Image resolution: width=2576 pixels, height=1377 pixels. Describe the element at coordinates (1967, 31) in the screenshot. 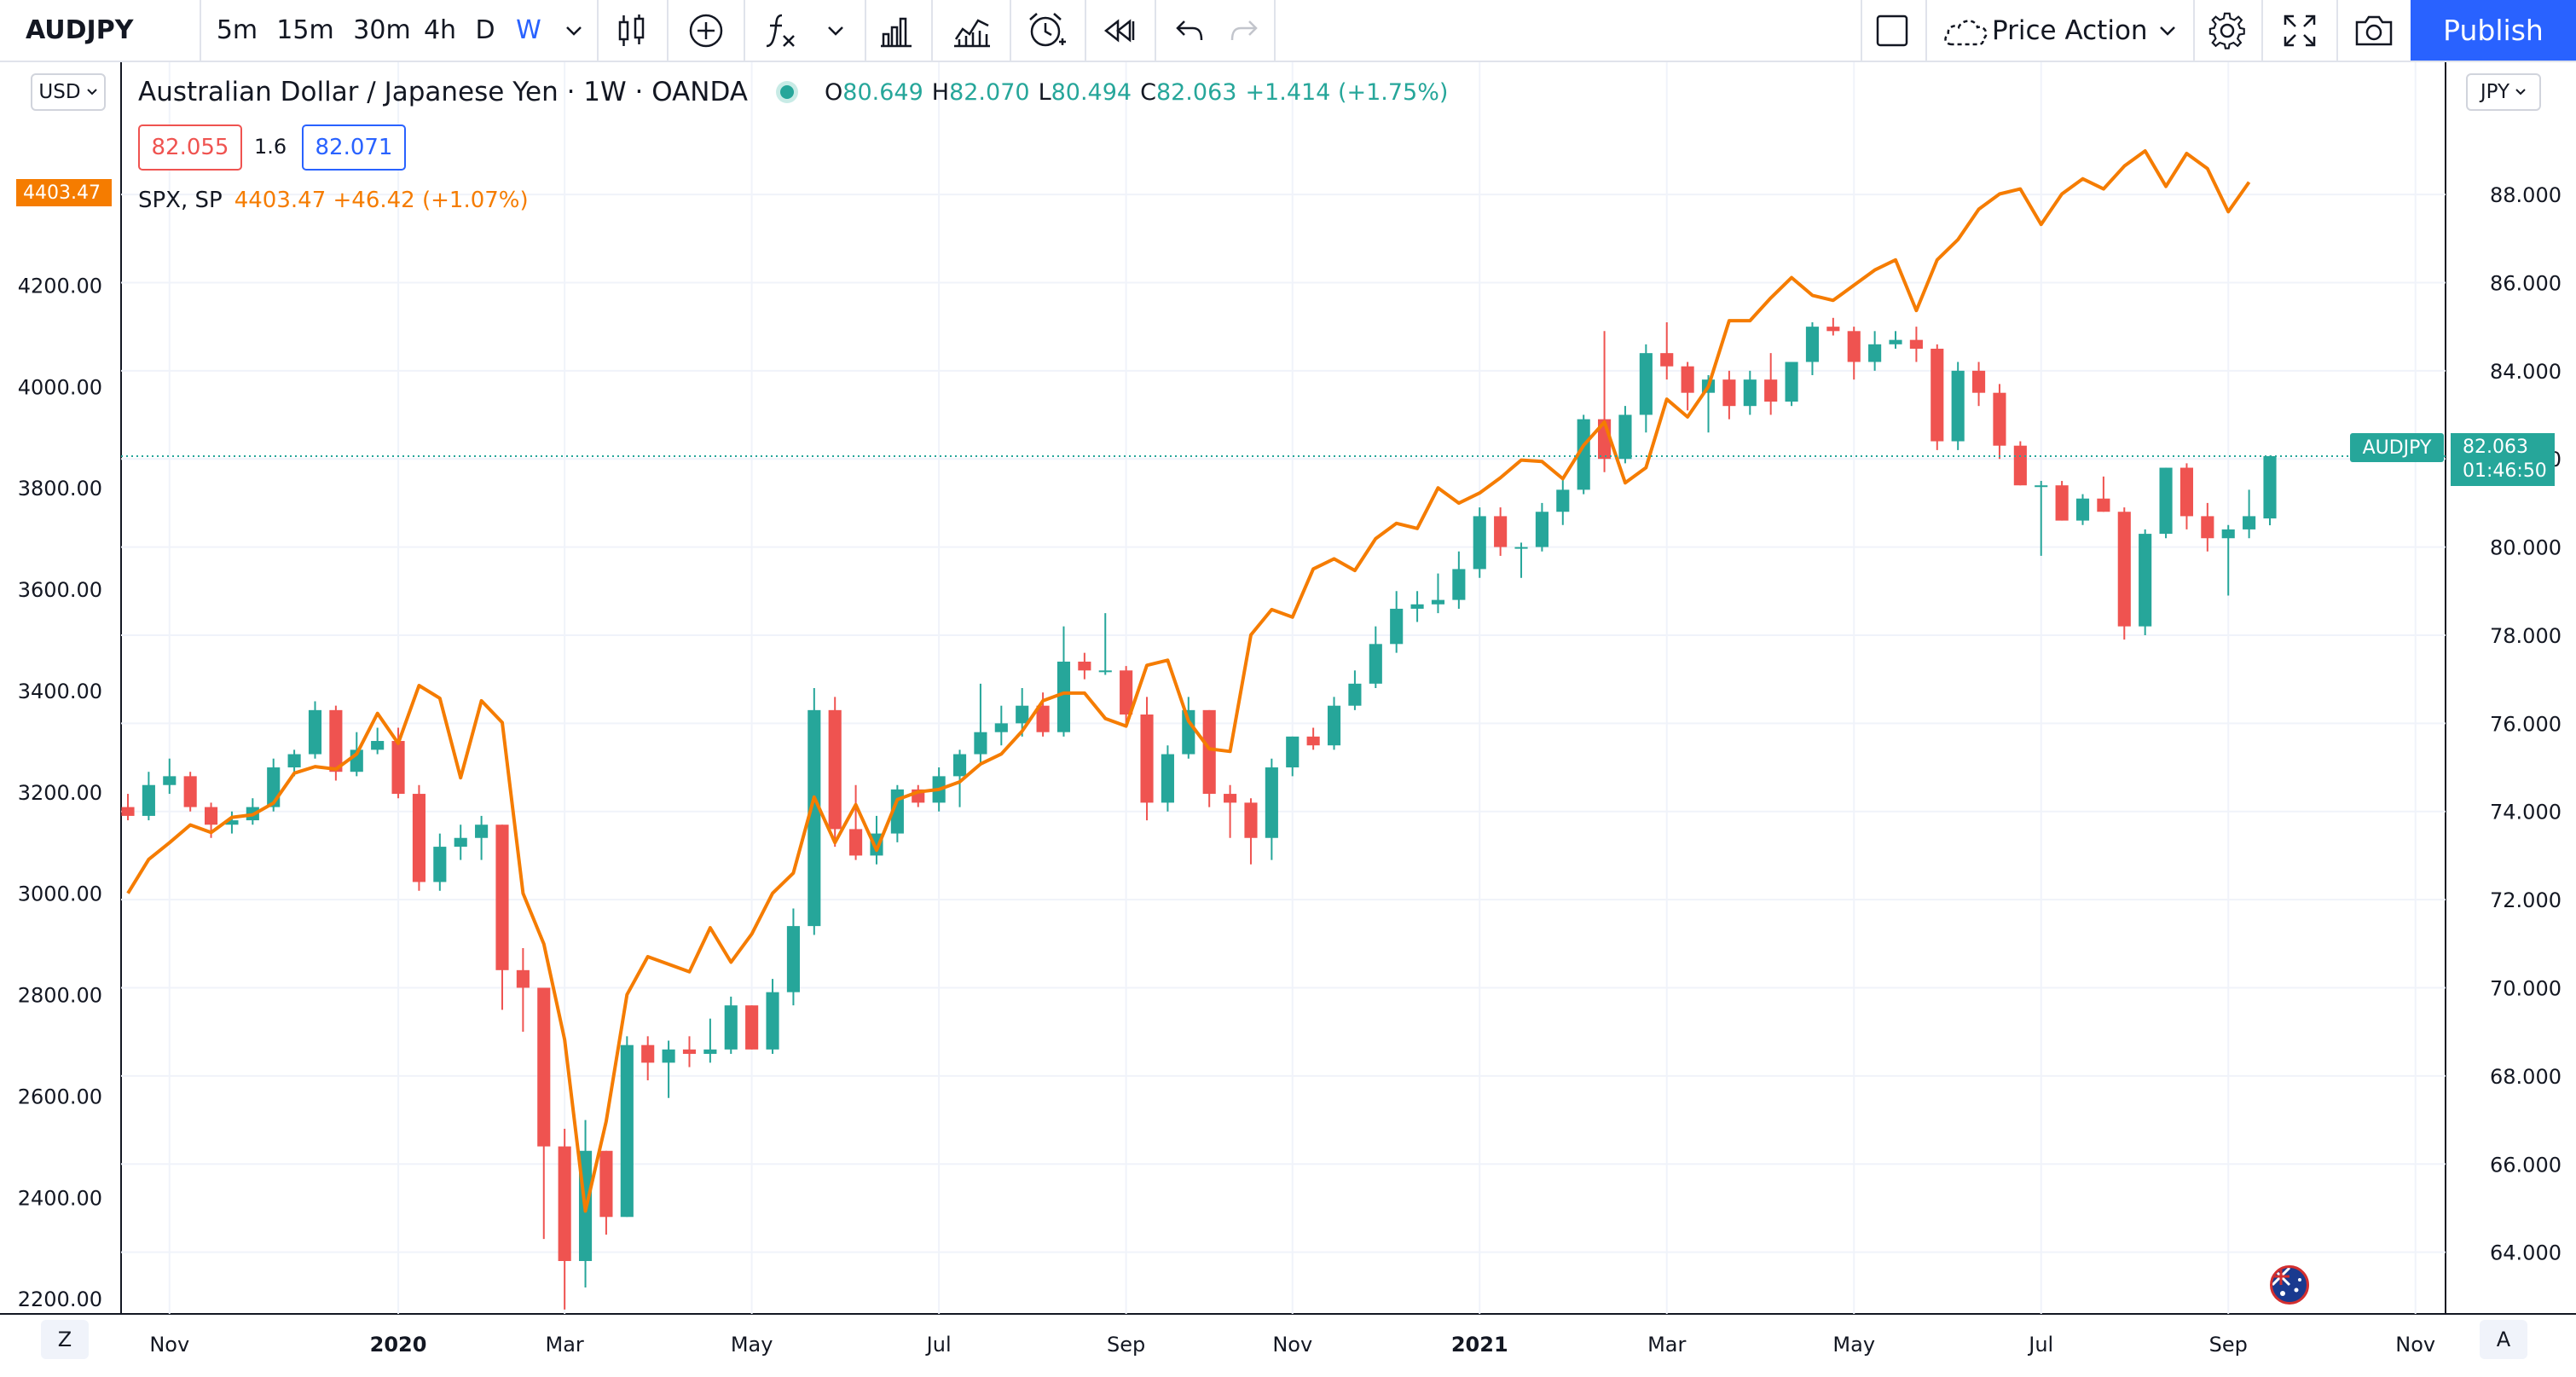

I see `cloud-icon` at that location.